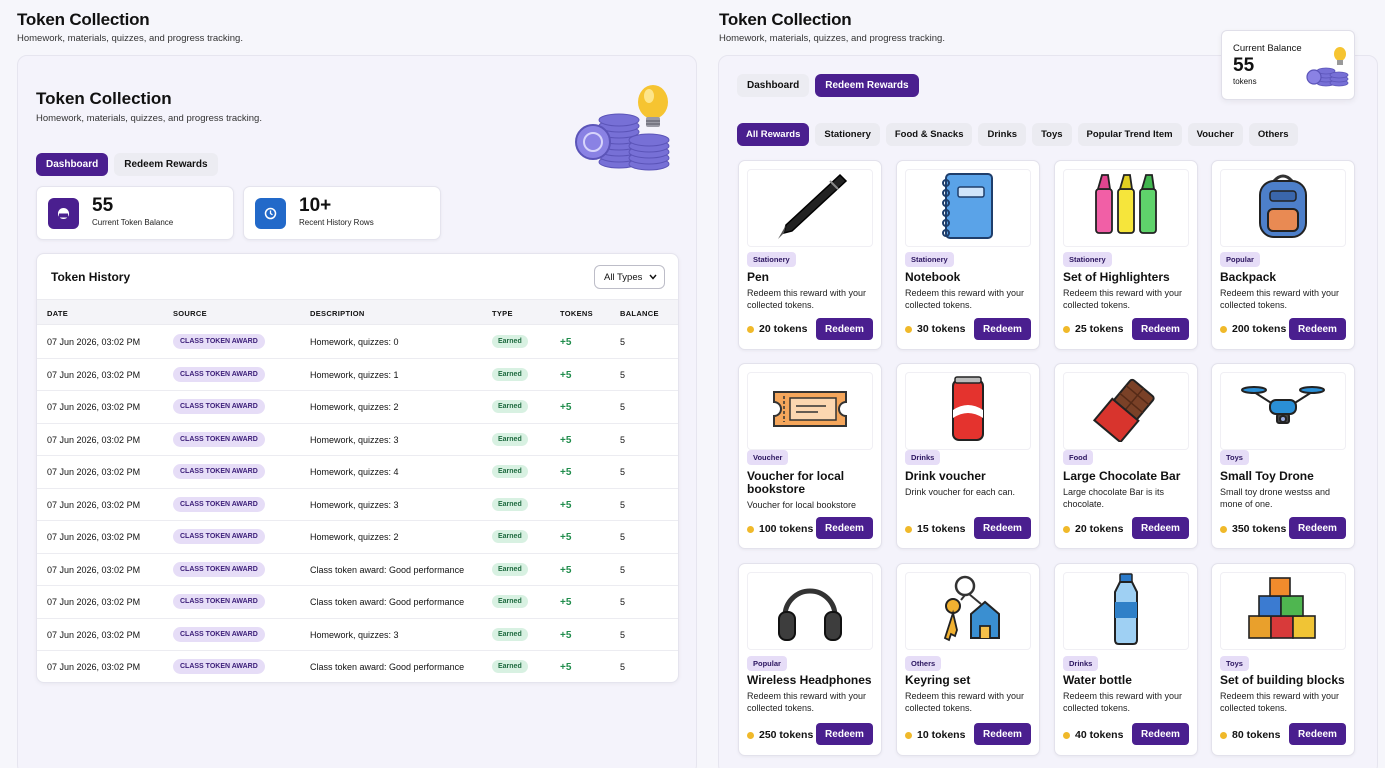  Describe the element at coordinates (1288, 65) in the screenshot. I see `current-balance-card: Current Balance 55 tokens` at that location.